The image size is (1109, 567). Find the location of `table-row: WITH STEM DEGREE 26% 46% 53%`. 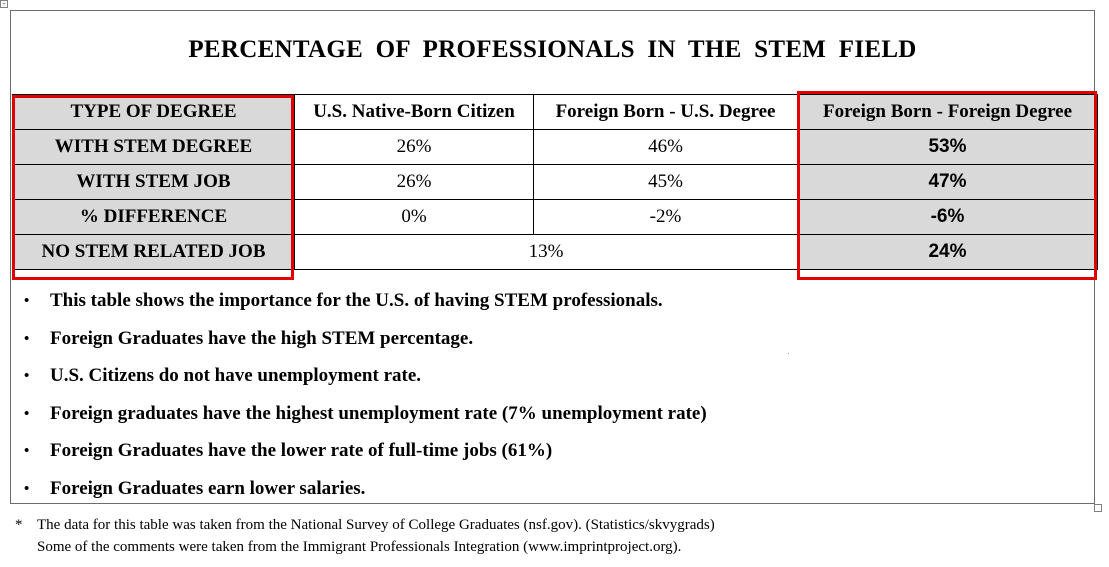

table-row: WITH STEM DEGREE 26% 46% 53% is located at coordinates (555, 147).